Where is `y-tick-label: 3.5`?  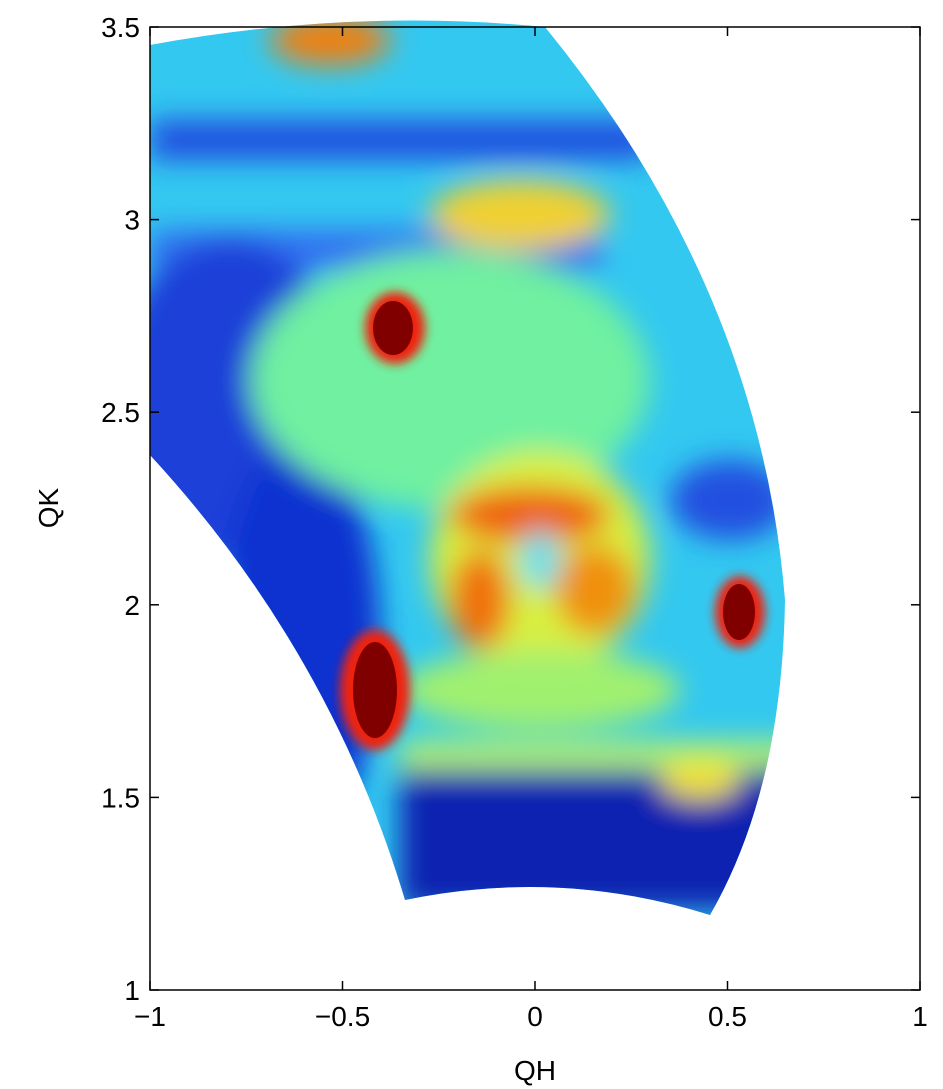 y-tick-label: 3.5 is located at coordinates (120, 27).